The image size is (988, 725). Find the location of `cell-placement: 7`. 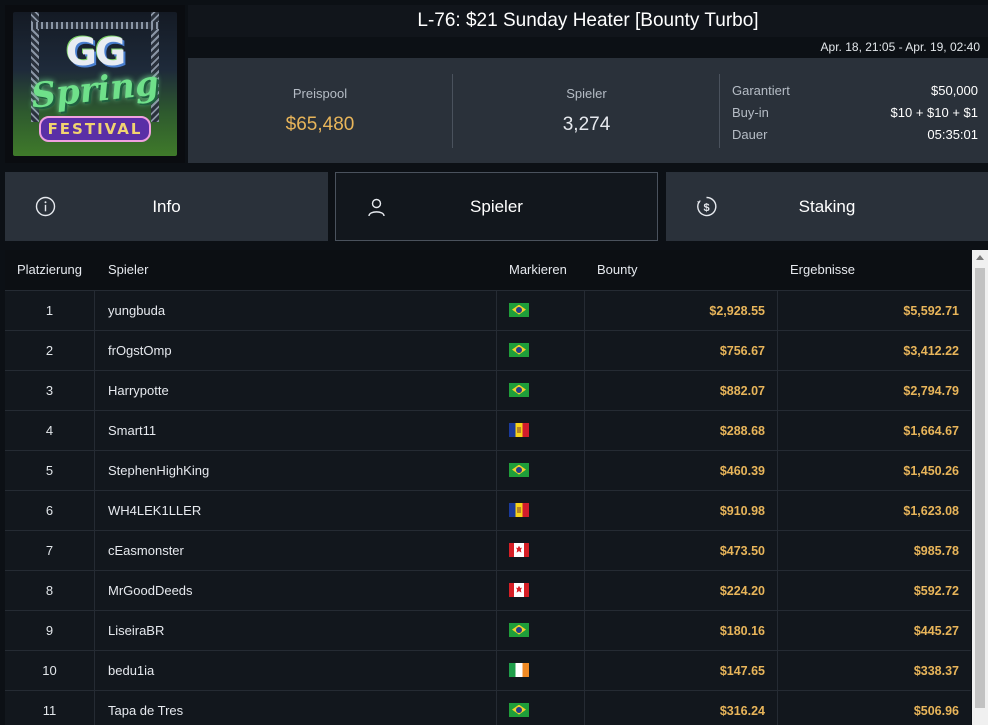

cell-placement: 7 is located at coordinates (50, 550).